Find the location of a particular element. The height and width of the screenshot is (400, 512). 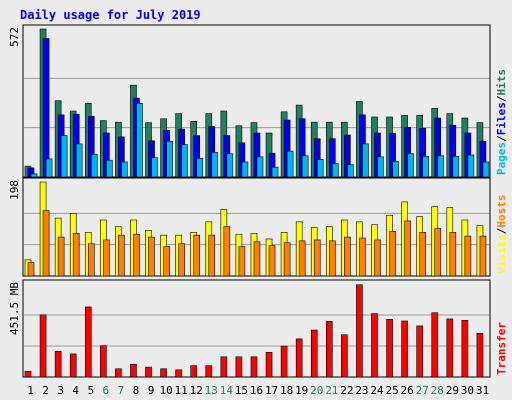

day-label-28: 28 is located at coordinates (437, 390).